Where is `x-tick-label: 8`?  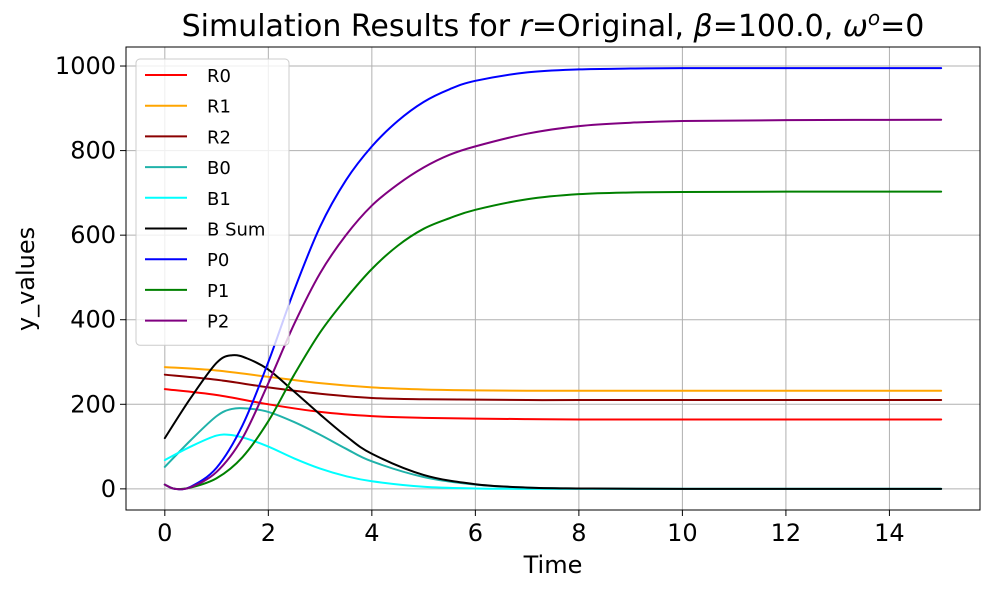 x-tick-label: 8 is located at coordinates (578, 533).